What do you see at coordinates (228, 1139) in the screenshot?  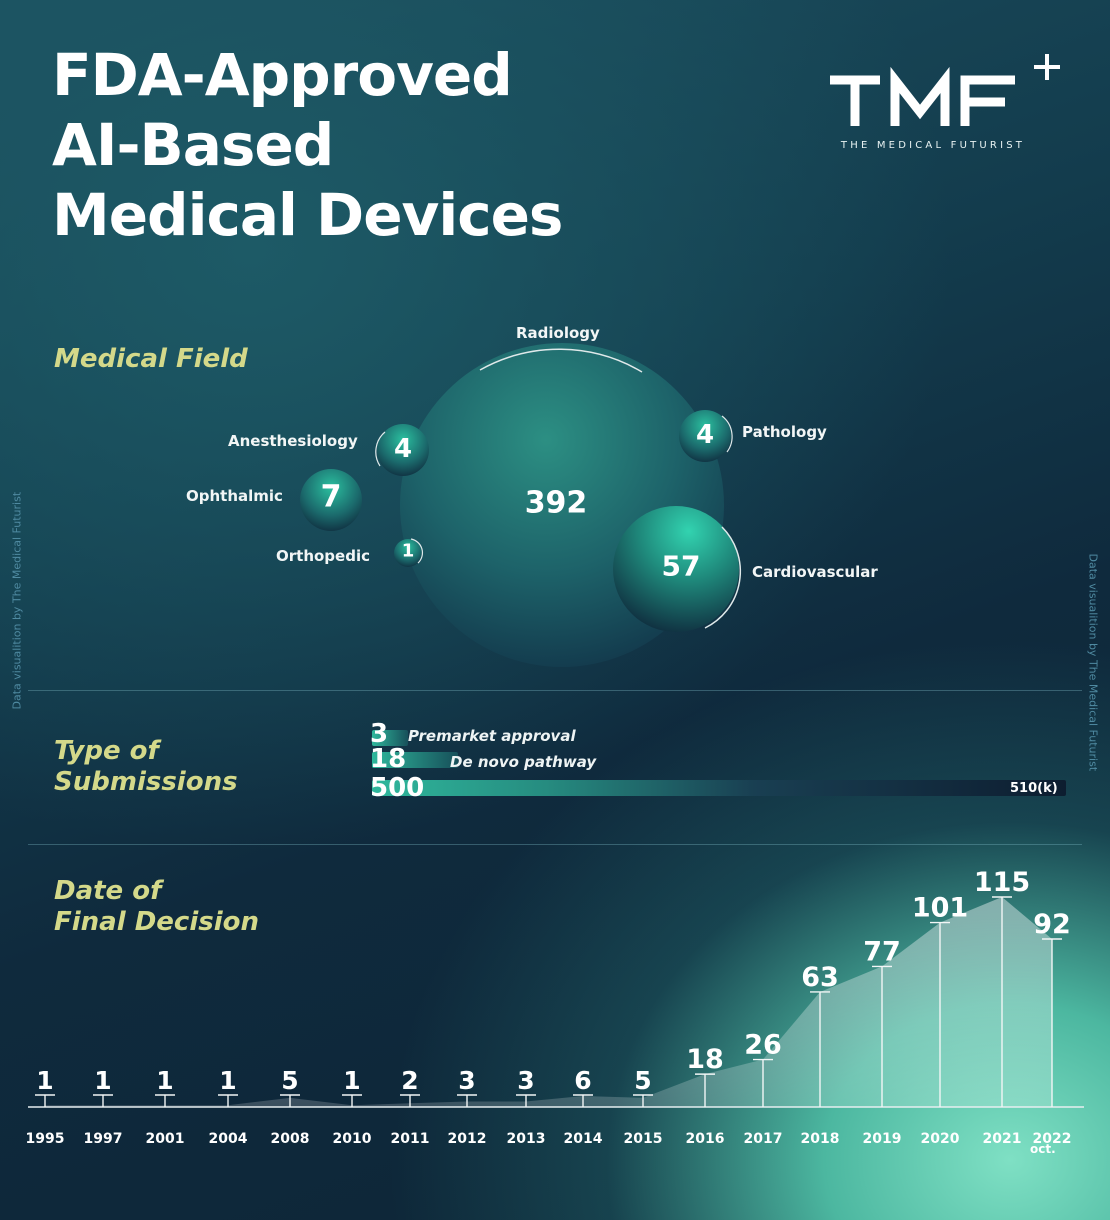 I see `timeline-year: 2004` at bounding box center [228, 1139].